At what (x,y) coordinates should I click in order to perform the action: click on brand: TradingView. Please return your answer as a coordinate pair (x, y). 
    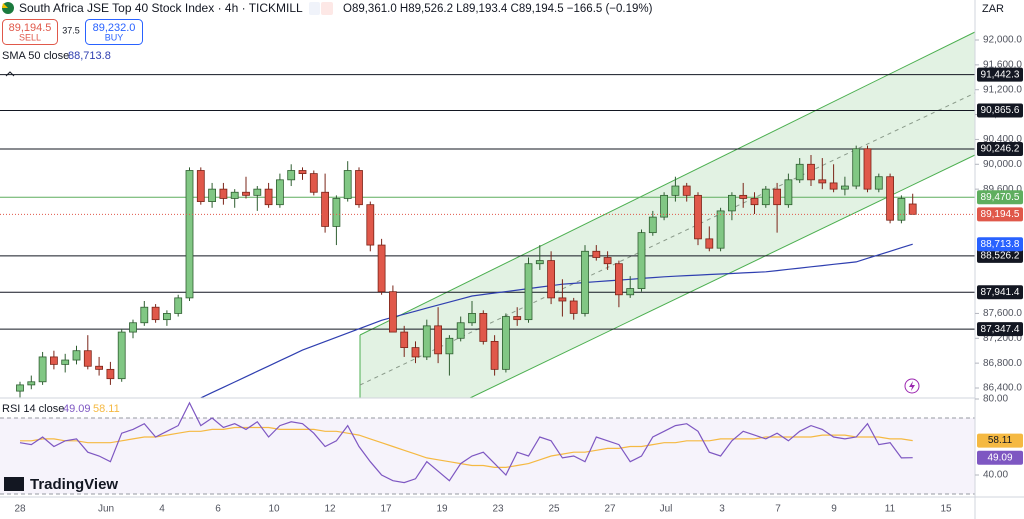
    Looking at the image, I should click on (74, 484).